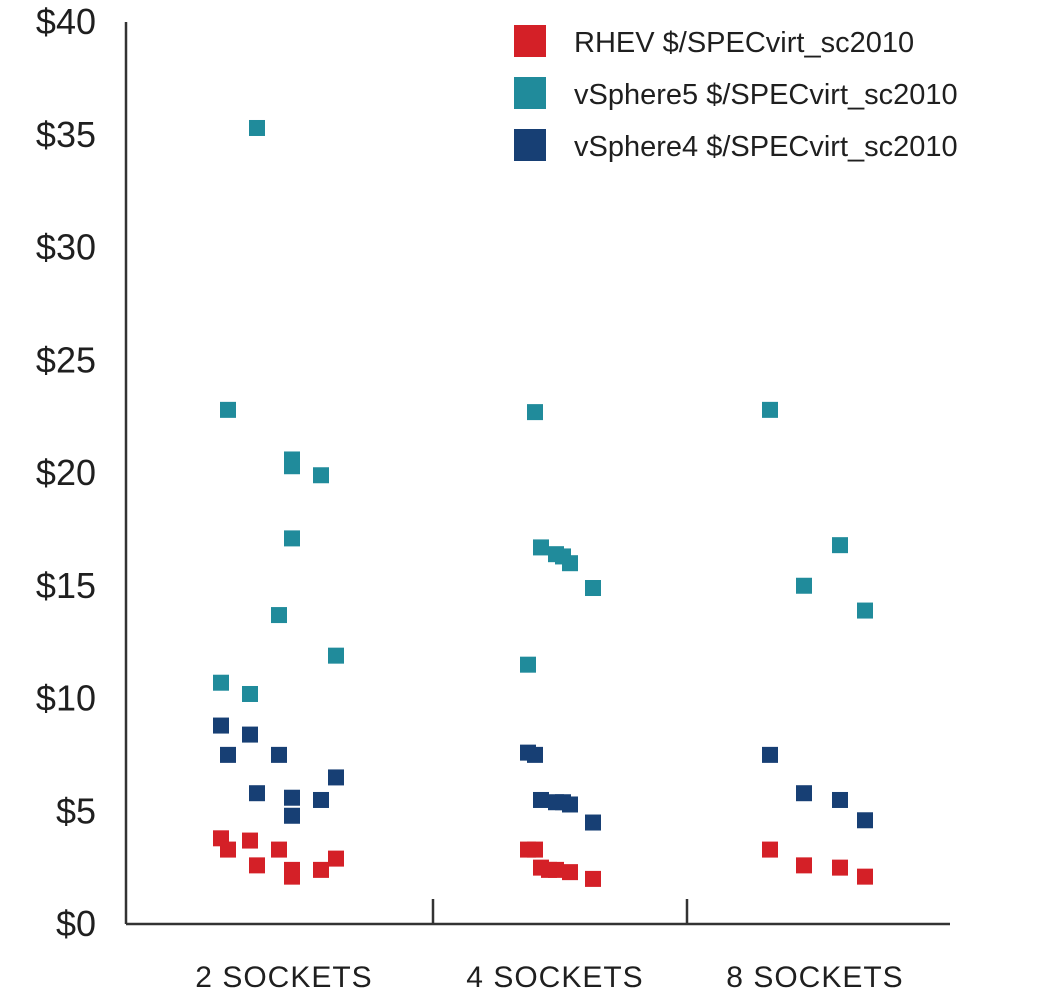 The width and height of the screenshot is (1060, 998). I want to click on y-tick-label: $20, so click(66, 472).